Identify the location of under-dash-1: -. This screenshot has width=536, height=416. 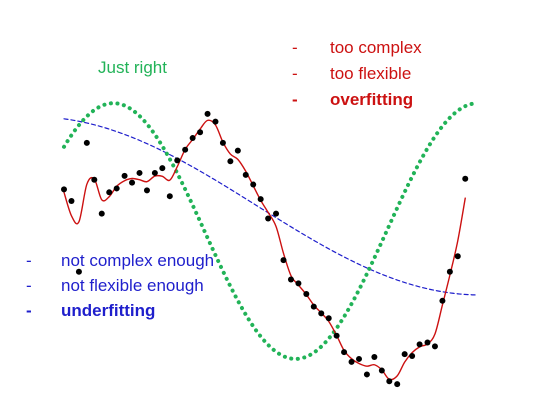
(29, 261).